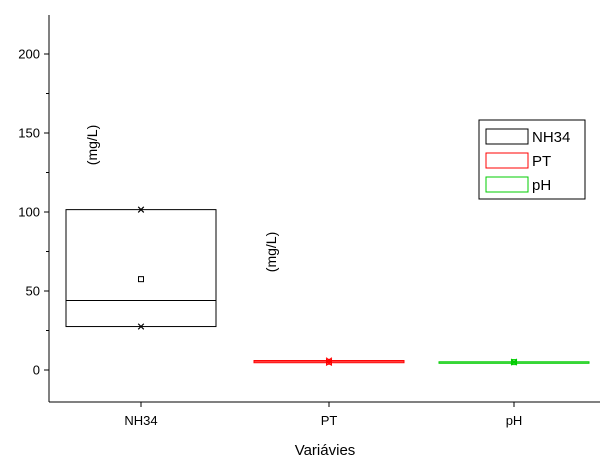  What do you see at coordinates (514, 420) in the screenshot?
I see `x-tick-label: pH` at bounding box center [514, 420].